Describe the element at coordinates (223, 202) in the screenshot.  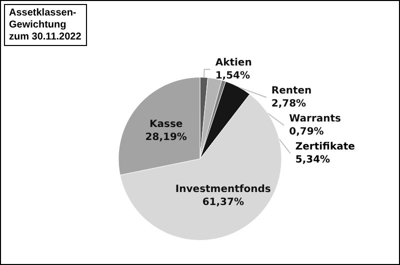
I see `data-label: 61,37%` at that location.